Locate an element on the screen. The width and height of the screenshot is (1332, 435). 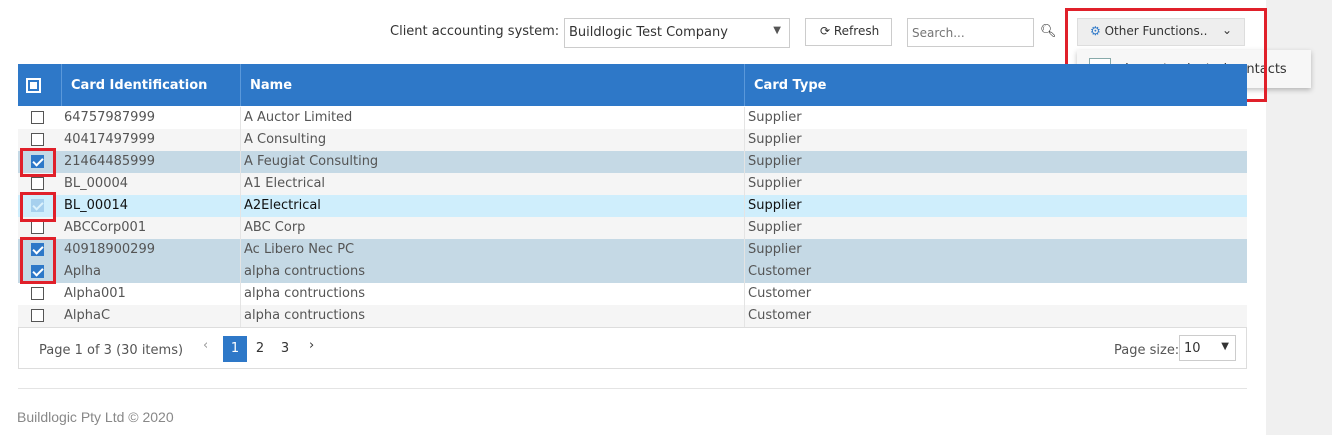
cell: A Auctor Limited is located at coordinates (296, 118).